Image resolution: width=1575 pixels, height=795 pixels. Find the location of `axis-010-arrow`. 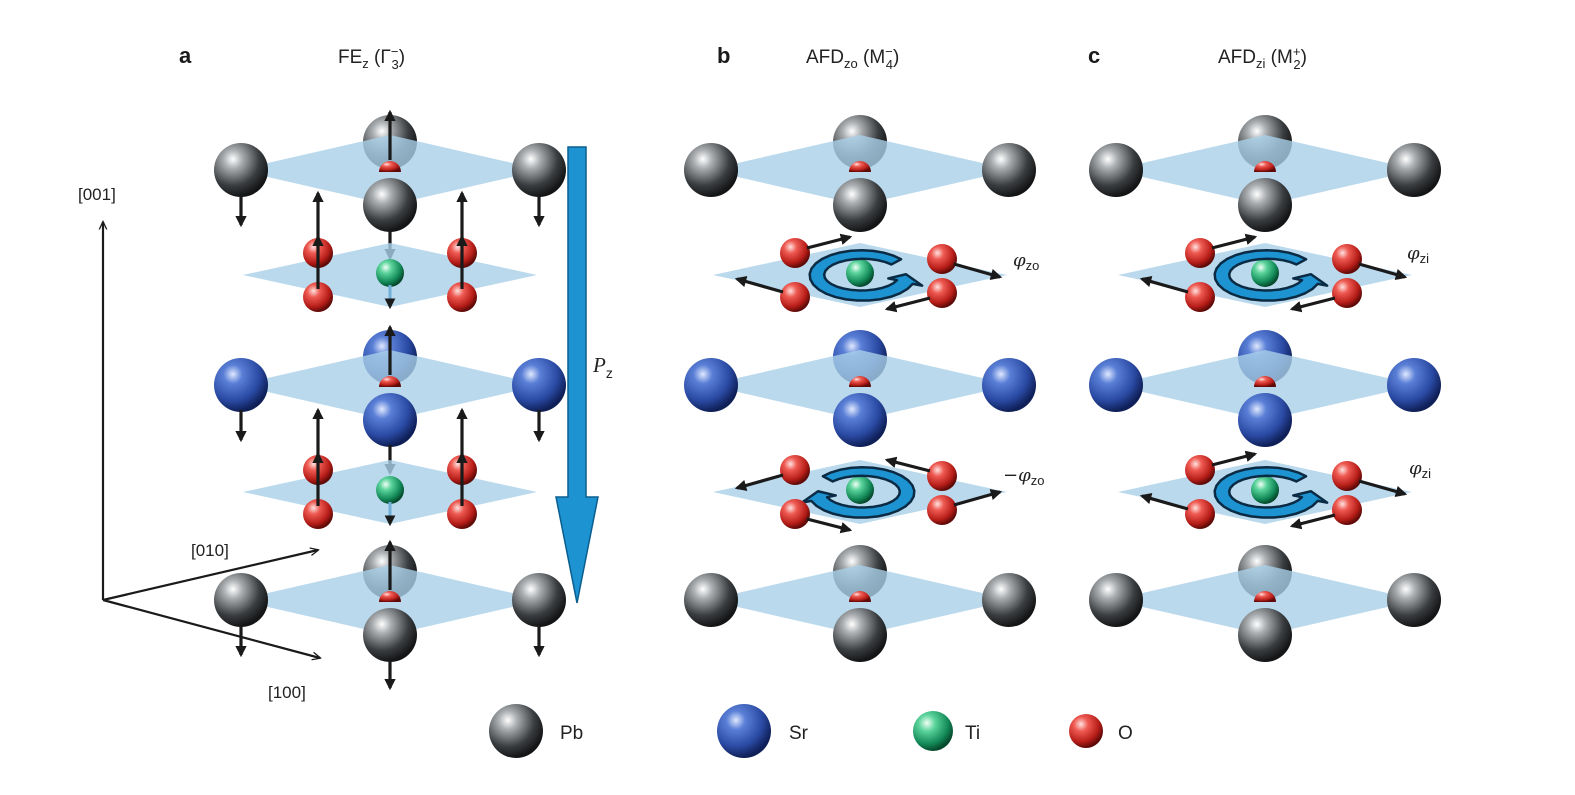

axis-010-arrow is located at coordinates (210, 576).